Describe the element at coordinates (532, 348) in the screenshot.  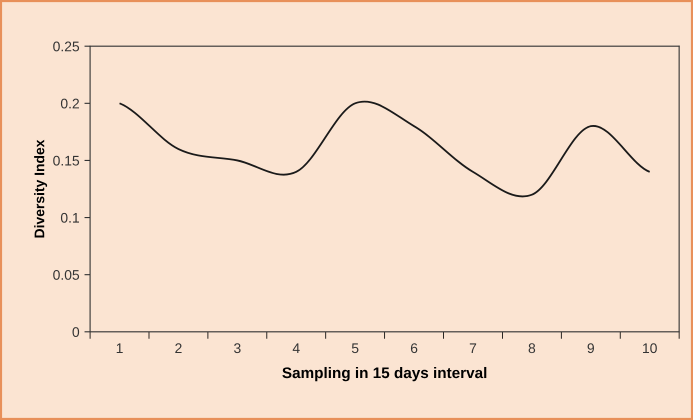
I see `x-tick-label: 8` at that location.